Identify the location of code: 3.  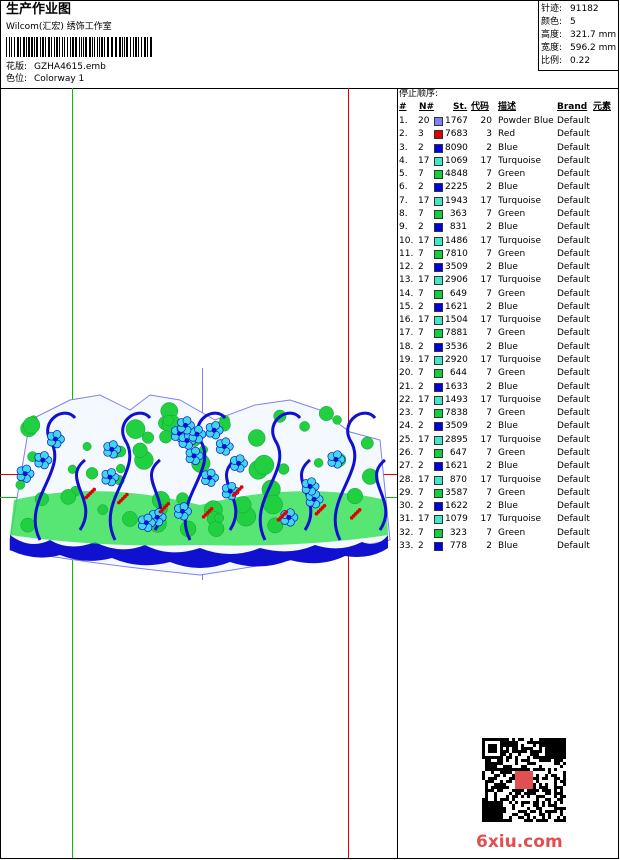
(489, 134).